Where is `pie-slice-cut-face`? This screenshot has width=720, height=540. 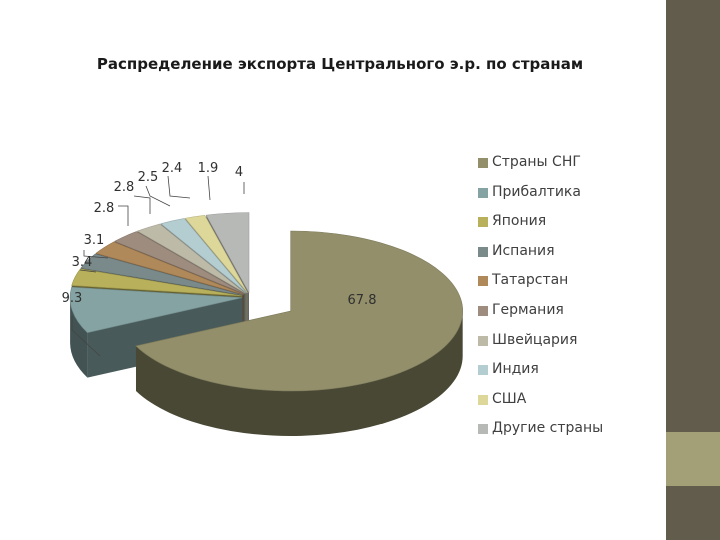 pie-slice-cut-face is located at coordinates (165, 337).